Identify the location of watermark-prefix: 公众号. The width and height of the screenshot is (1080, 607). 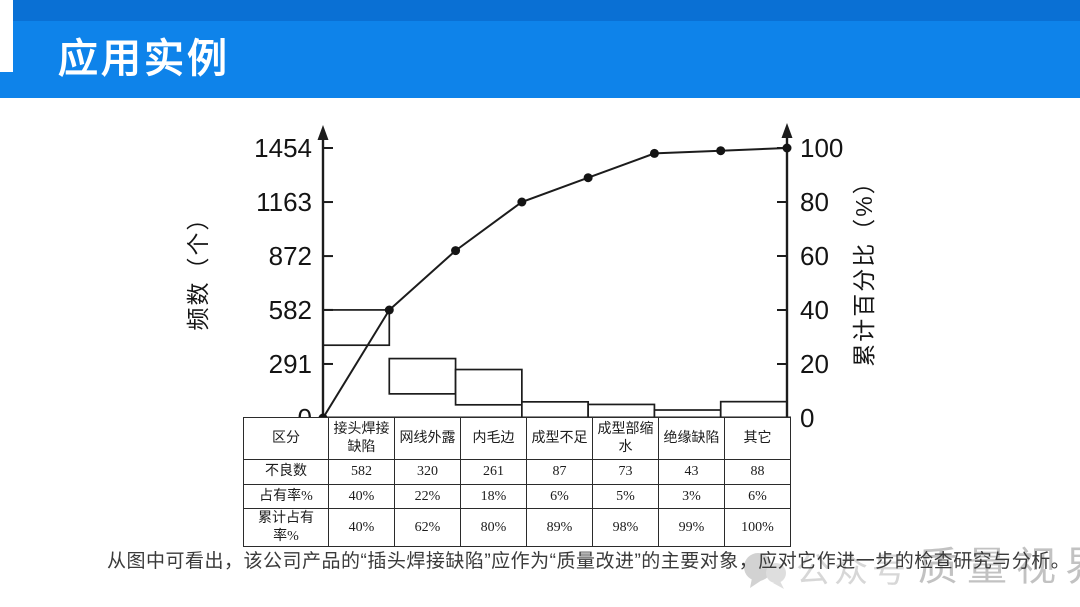
(853, 571).